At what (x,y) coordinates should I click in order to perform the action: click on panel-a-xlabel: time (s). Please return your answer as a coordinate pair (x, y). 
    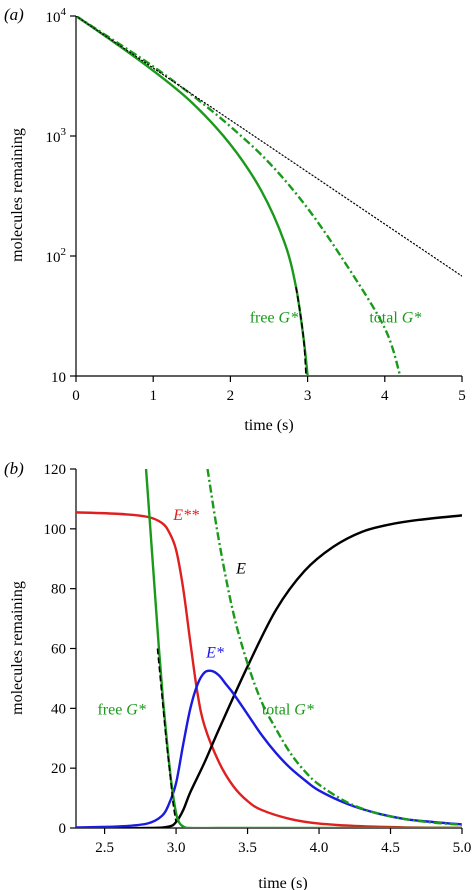
    Looking at the image, I should click on (268, 425).